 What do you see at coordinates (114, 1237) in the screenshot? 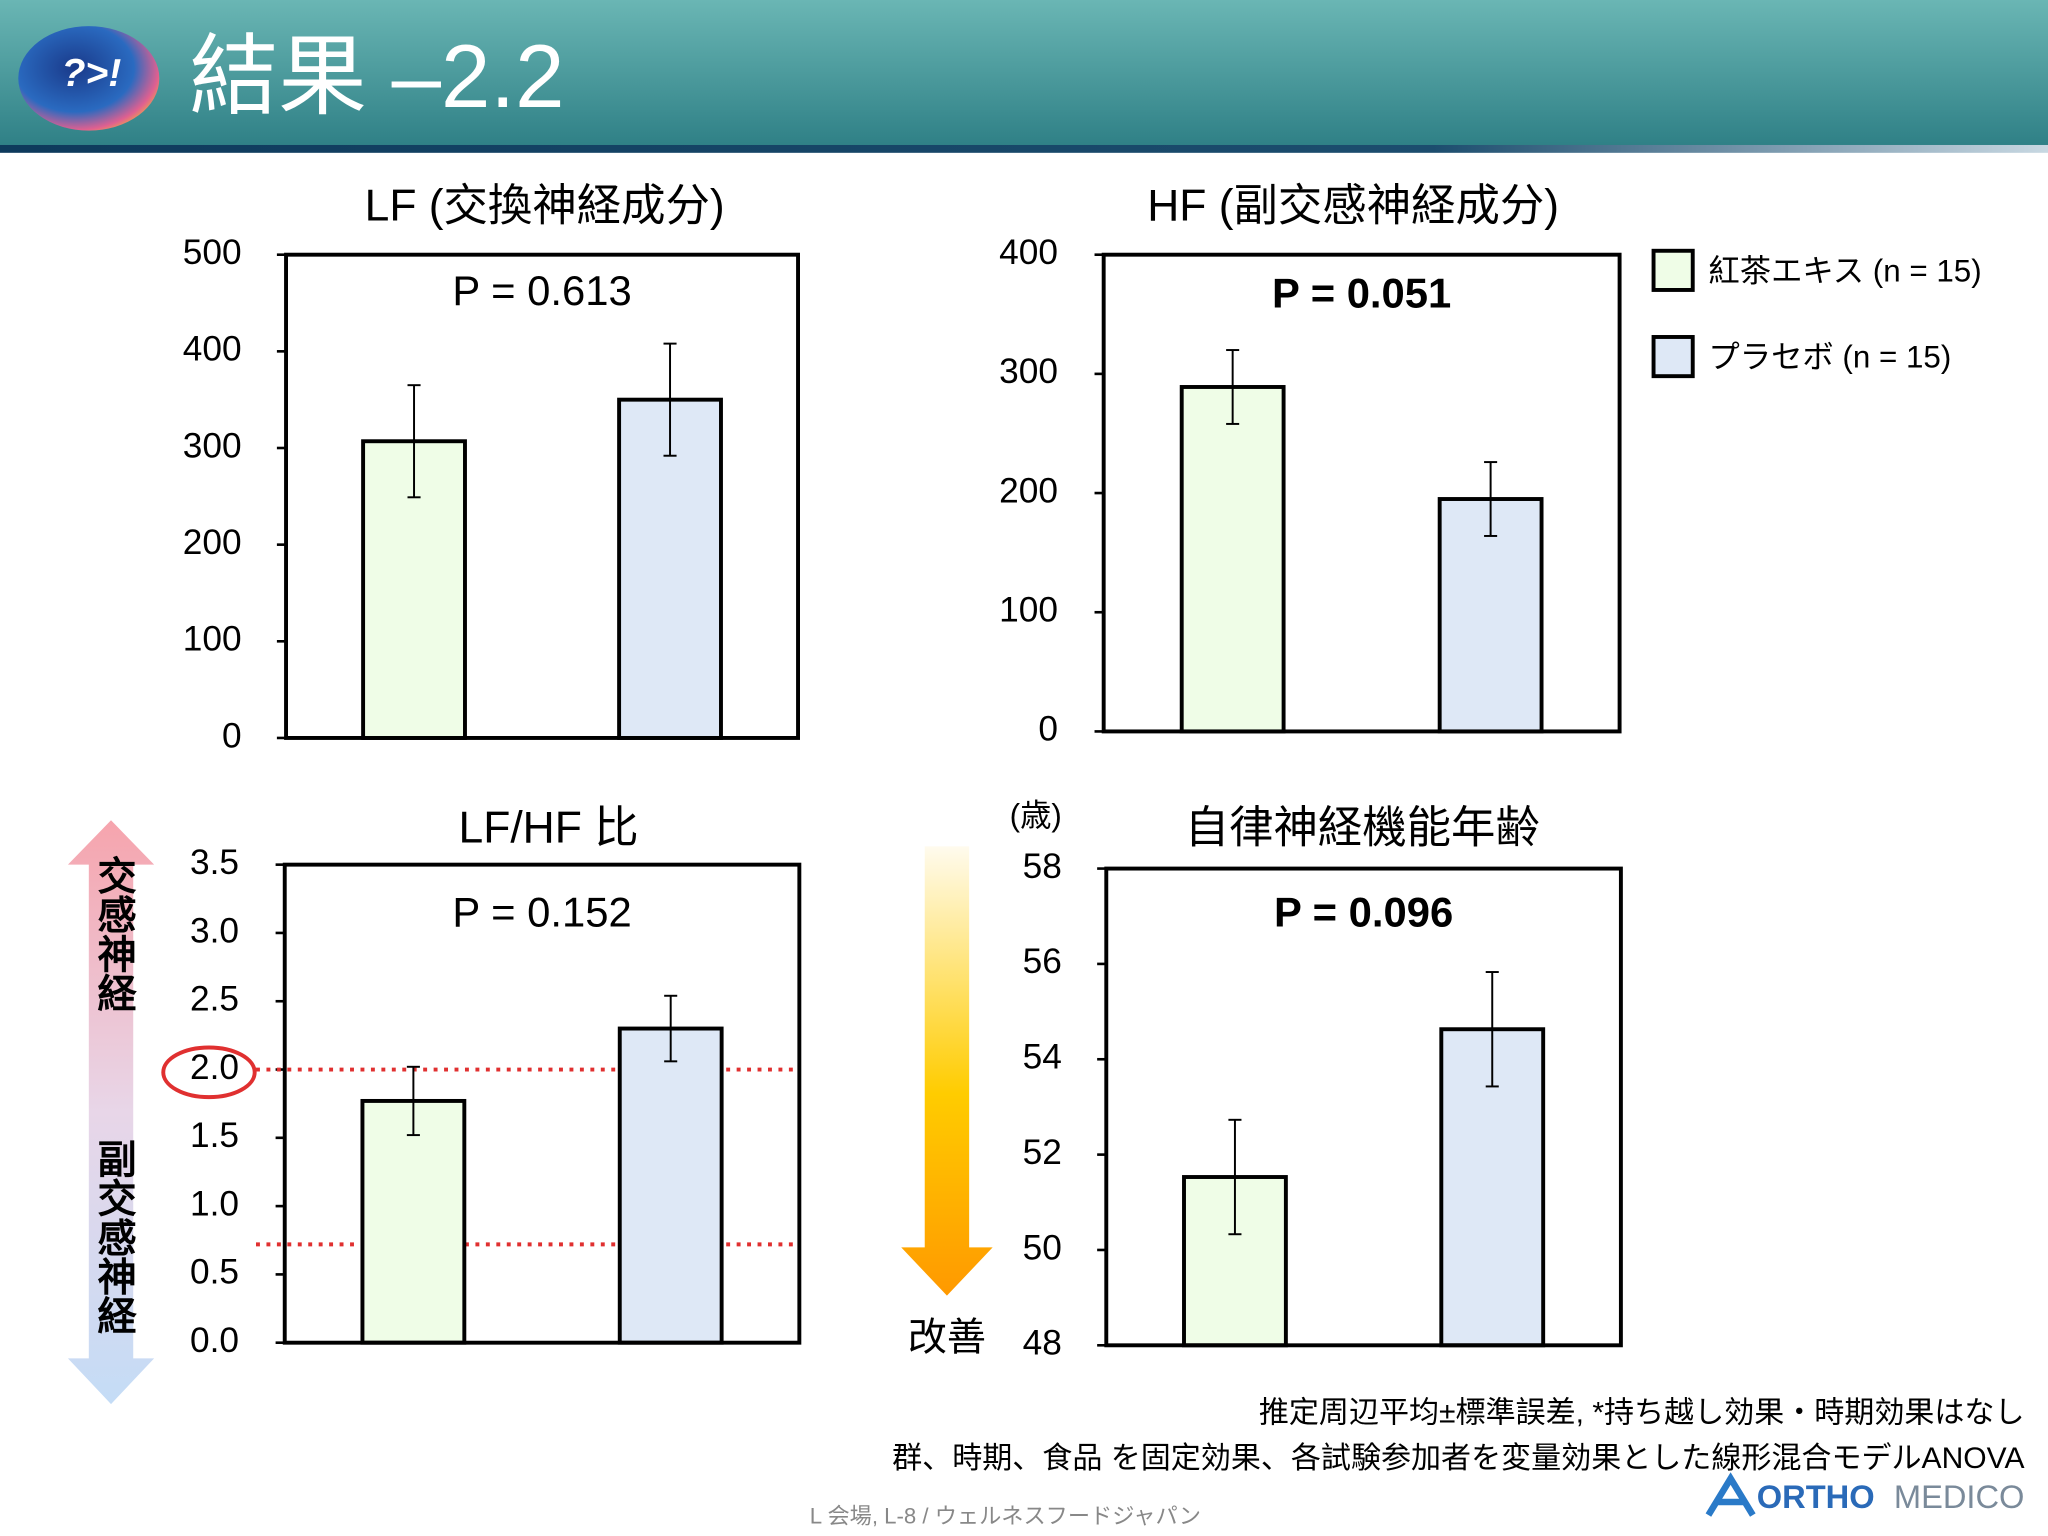
I see `side-label: 副交感神経` at bounding box center [114, 1237].